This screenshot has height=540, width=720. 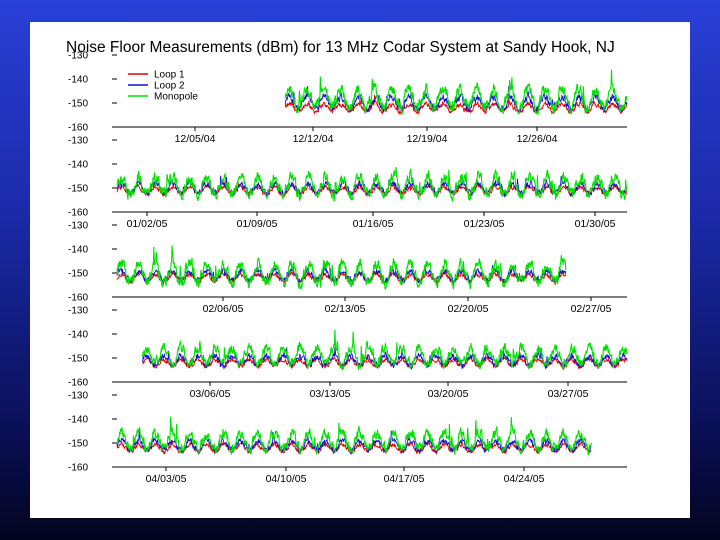 What do you see at coordinates (524, 479) in the screenshot?
I see `x-tick-label: 04/24/05` at bounding box center [524, 479].